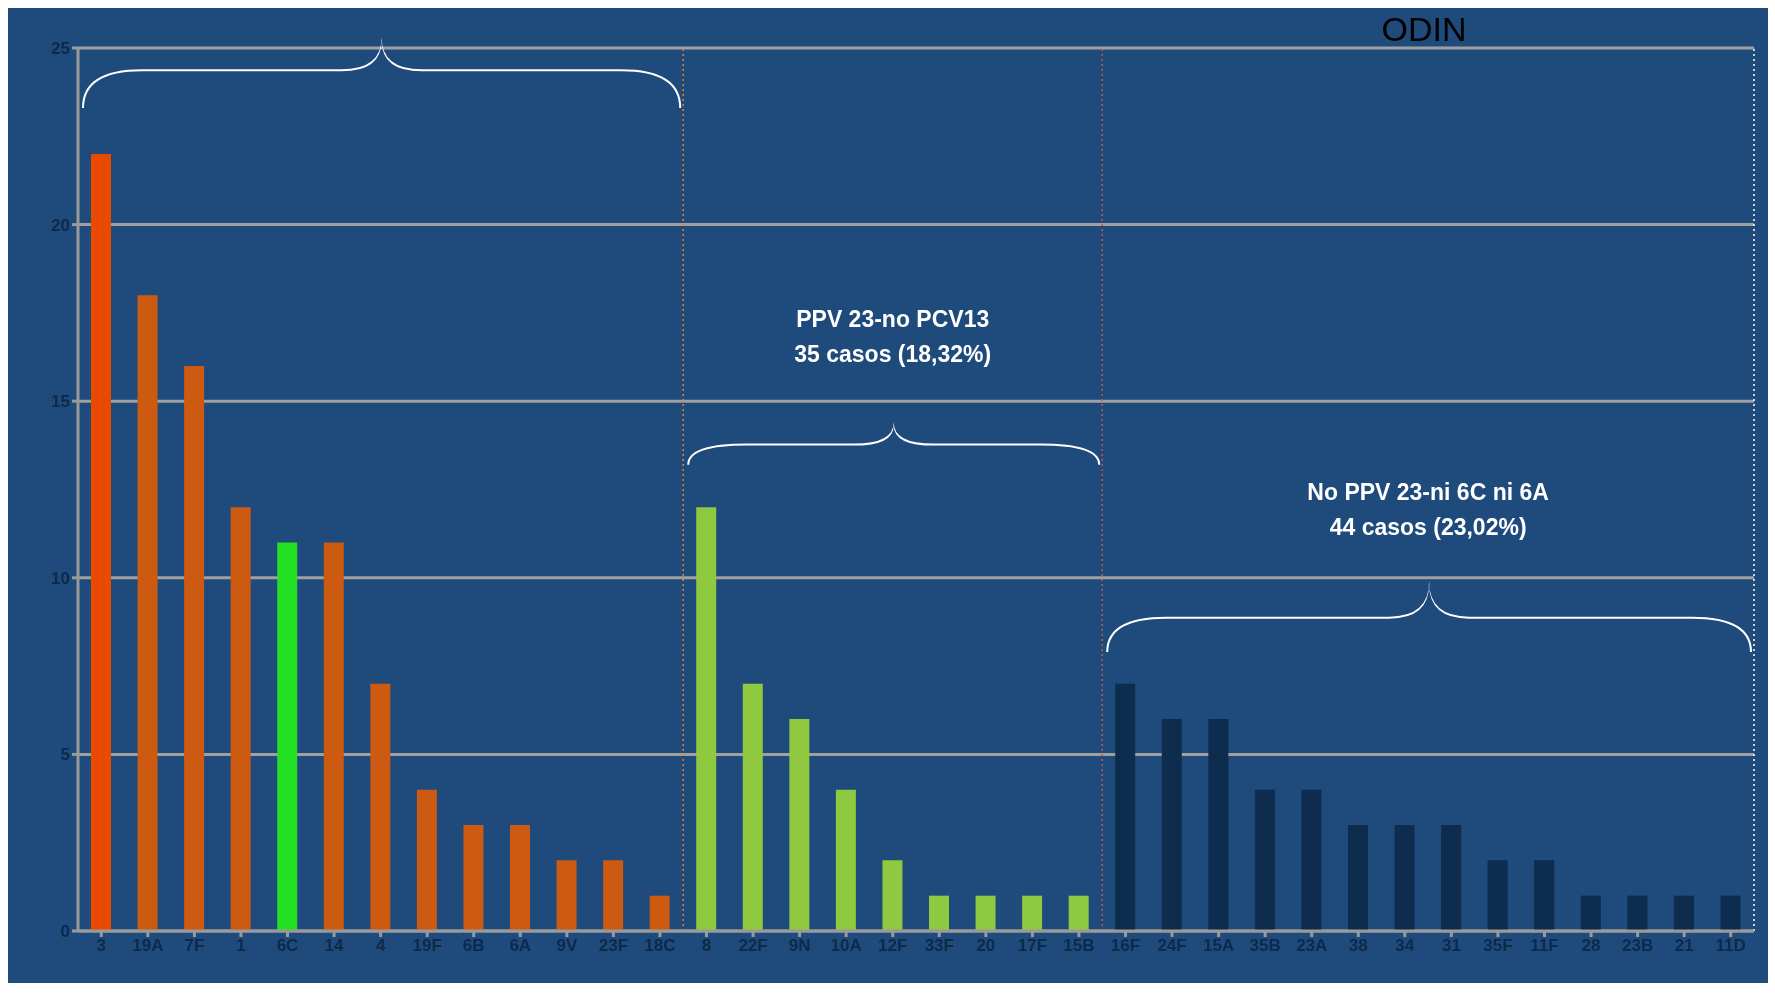 This screenshot has height=993, width=1775. I want to click on annotation: No PPV 23-ni 6C ni 6A 44 casos (23,02%), so click(1428, 510).